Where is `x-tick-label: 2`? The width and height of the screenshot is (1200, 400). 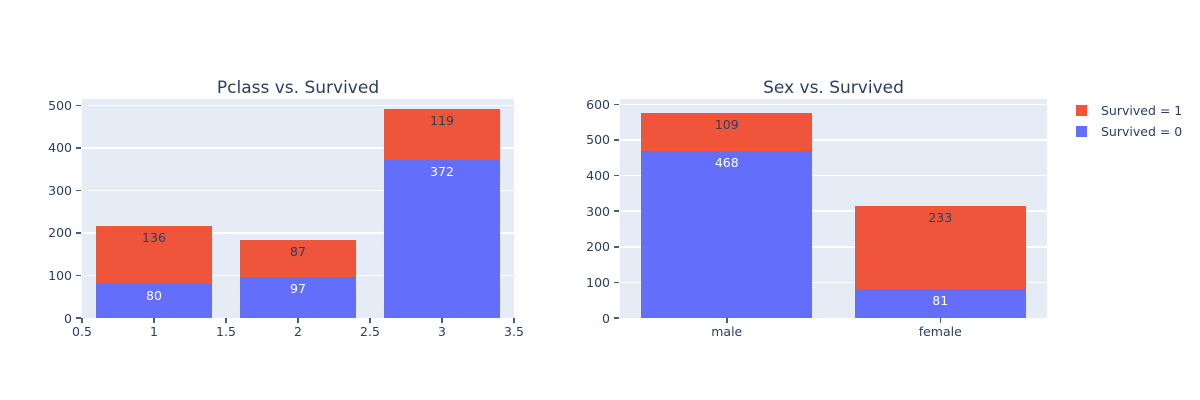 x-tick-label: 2 is located at coordinates (298, 331).